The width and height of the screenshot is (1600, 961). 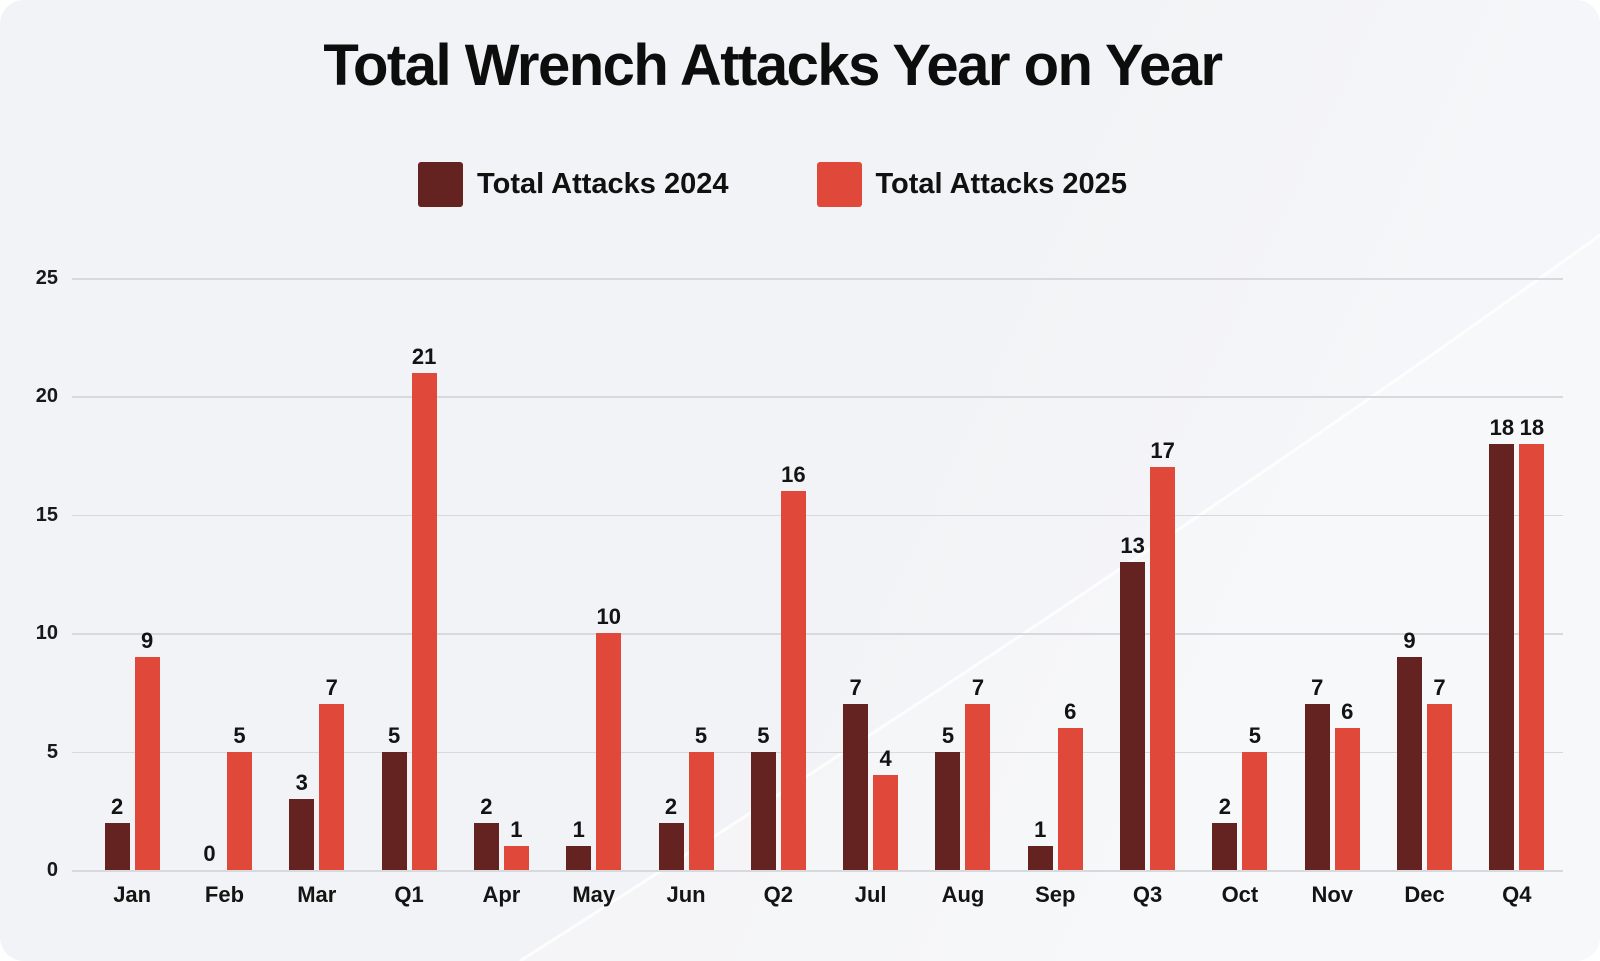 I want to click on x-tick-label: Q1, so click(x=409, y=894).